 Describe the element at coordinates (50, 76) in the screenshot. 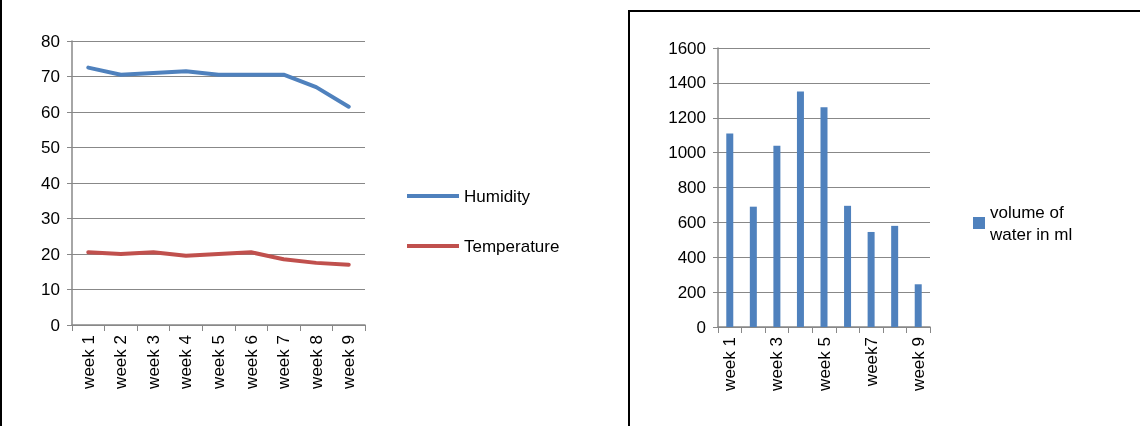

I see `y-tick-label: 70` at that location.